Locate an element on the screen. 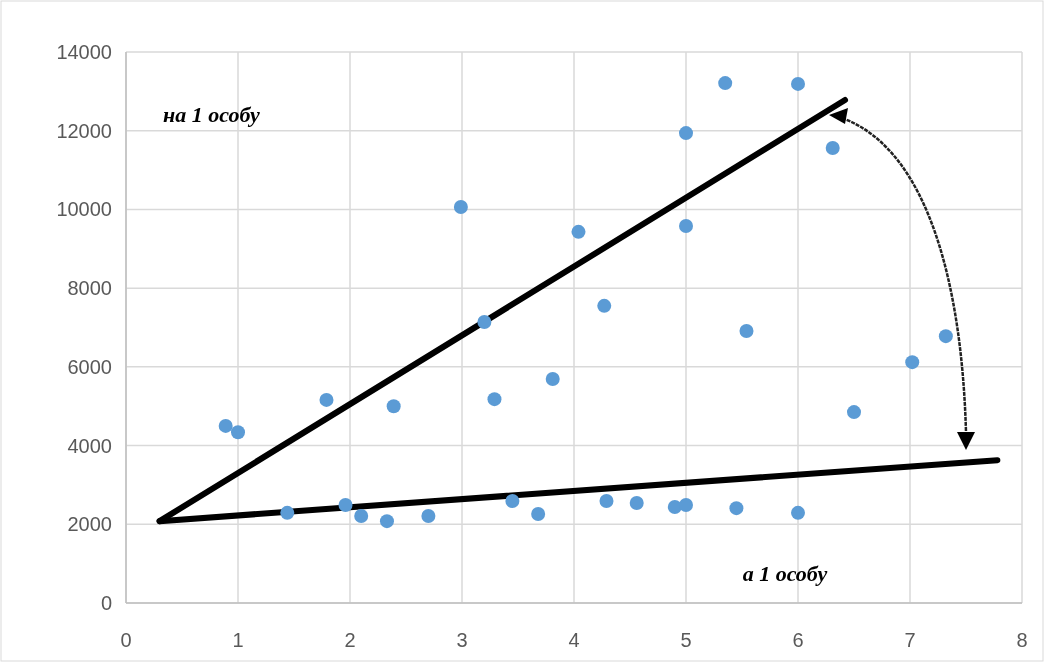 This screenshot has height=662, width=1044. x-tick-label: 4 is located at coordinates (574, 640).